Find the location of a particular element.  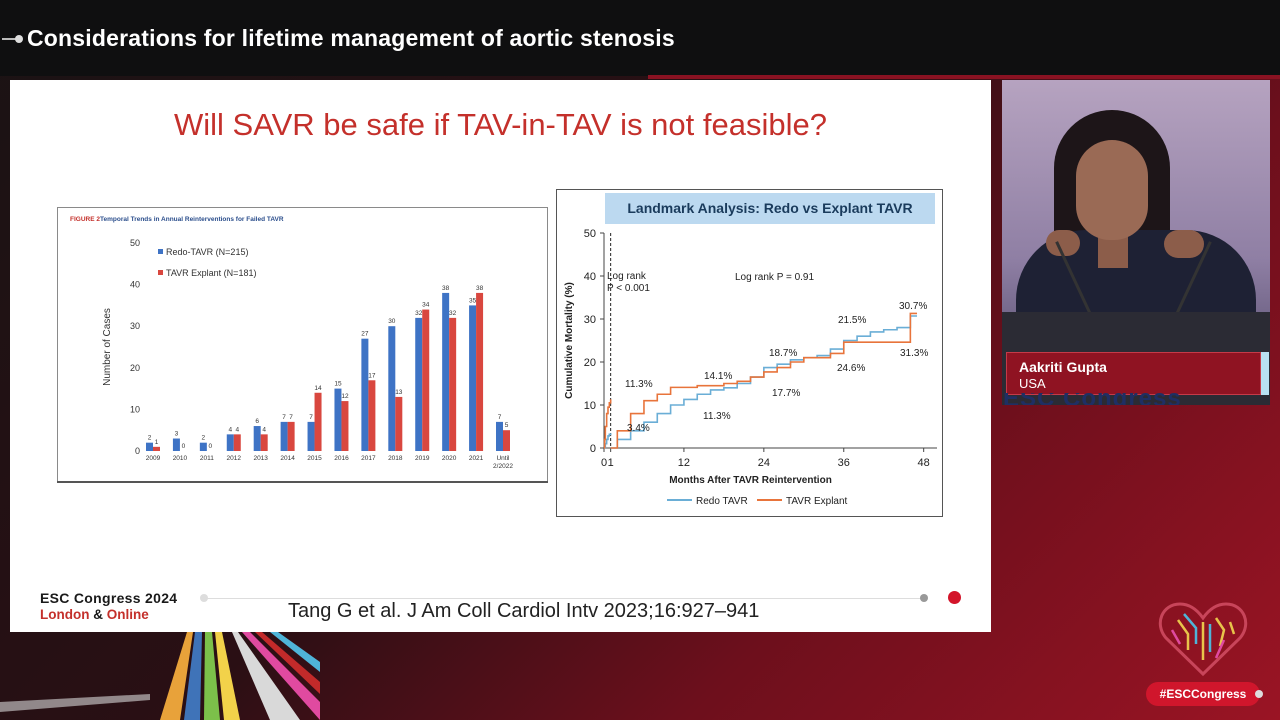

km-x-tick-label: 0 is located at coordinates (604, 463).